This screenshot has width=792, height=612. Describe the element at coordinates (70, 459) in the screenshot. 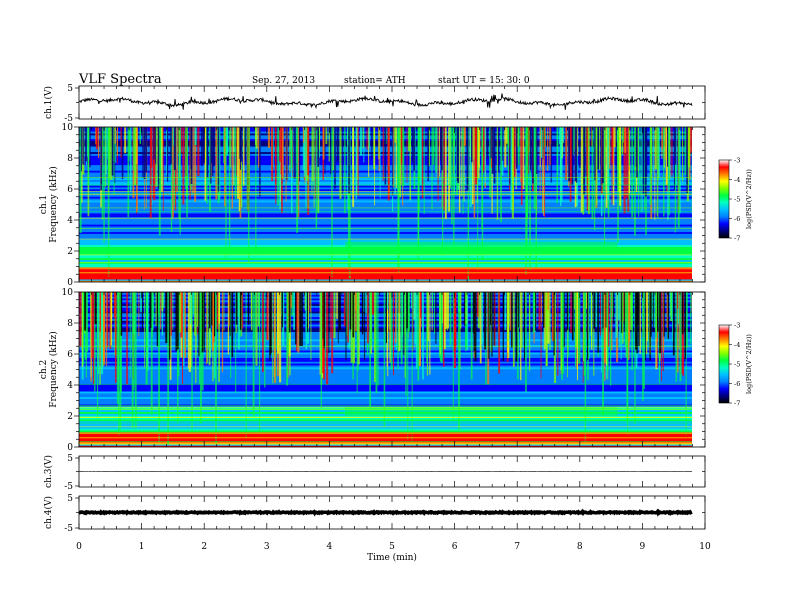

I see `y-tick-label: 5` at that location.